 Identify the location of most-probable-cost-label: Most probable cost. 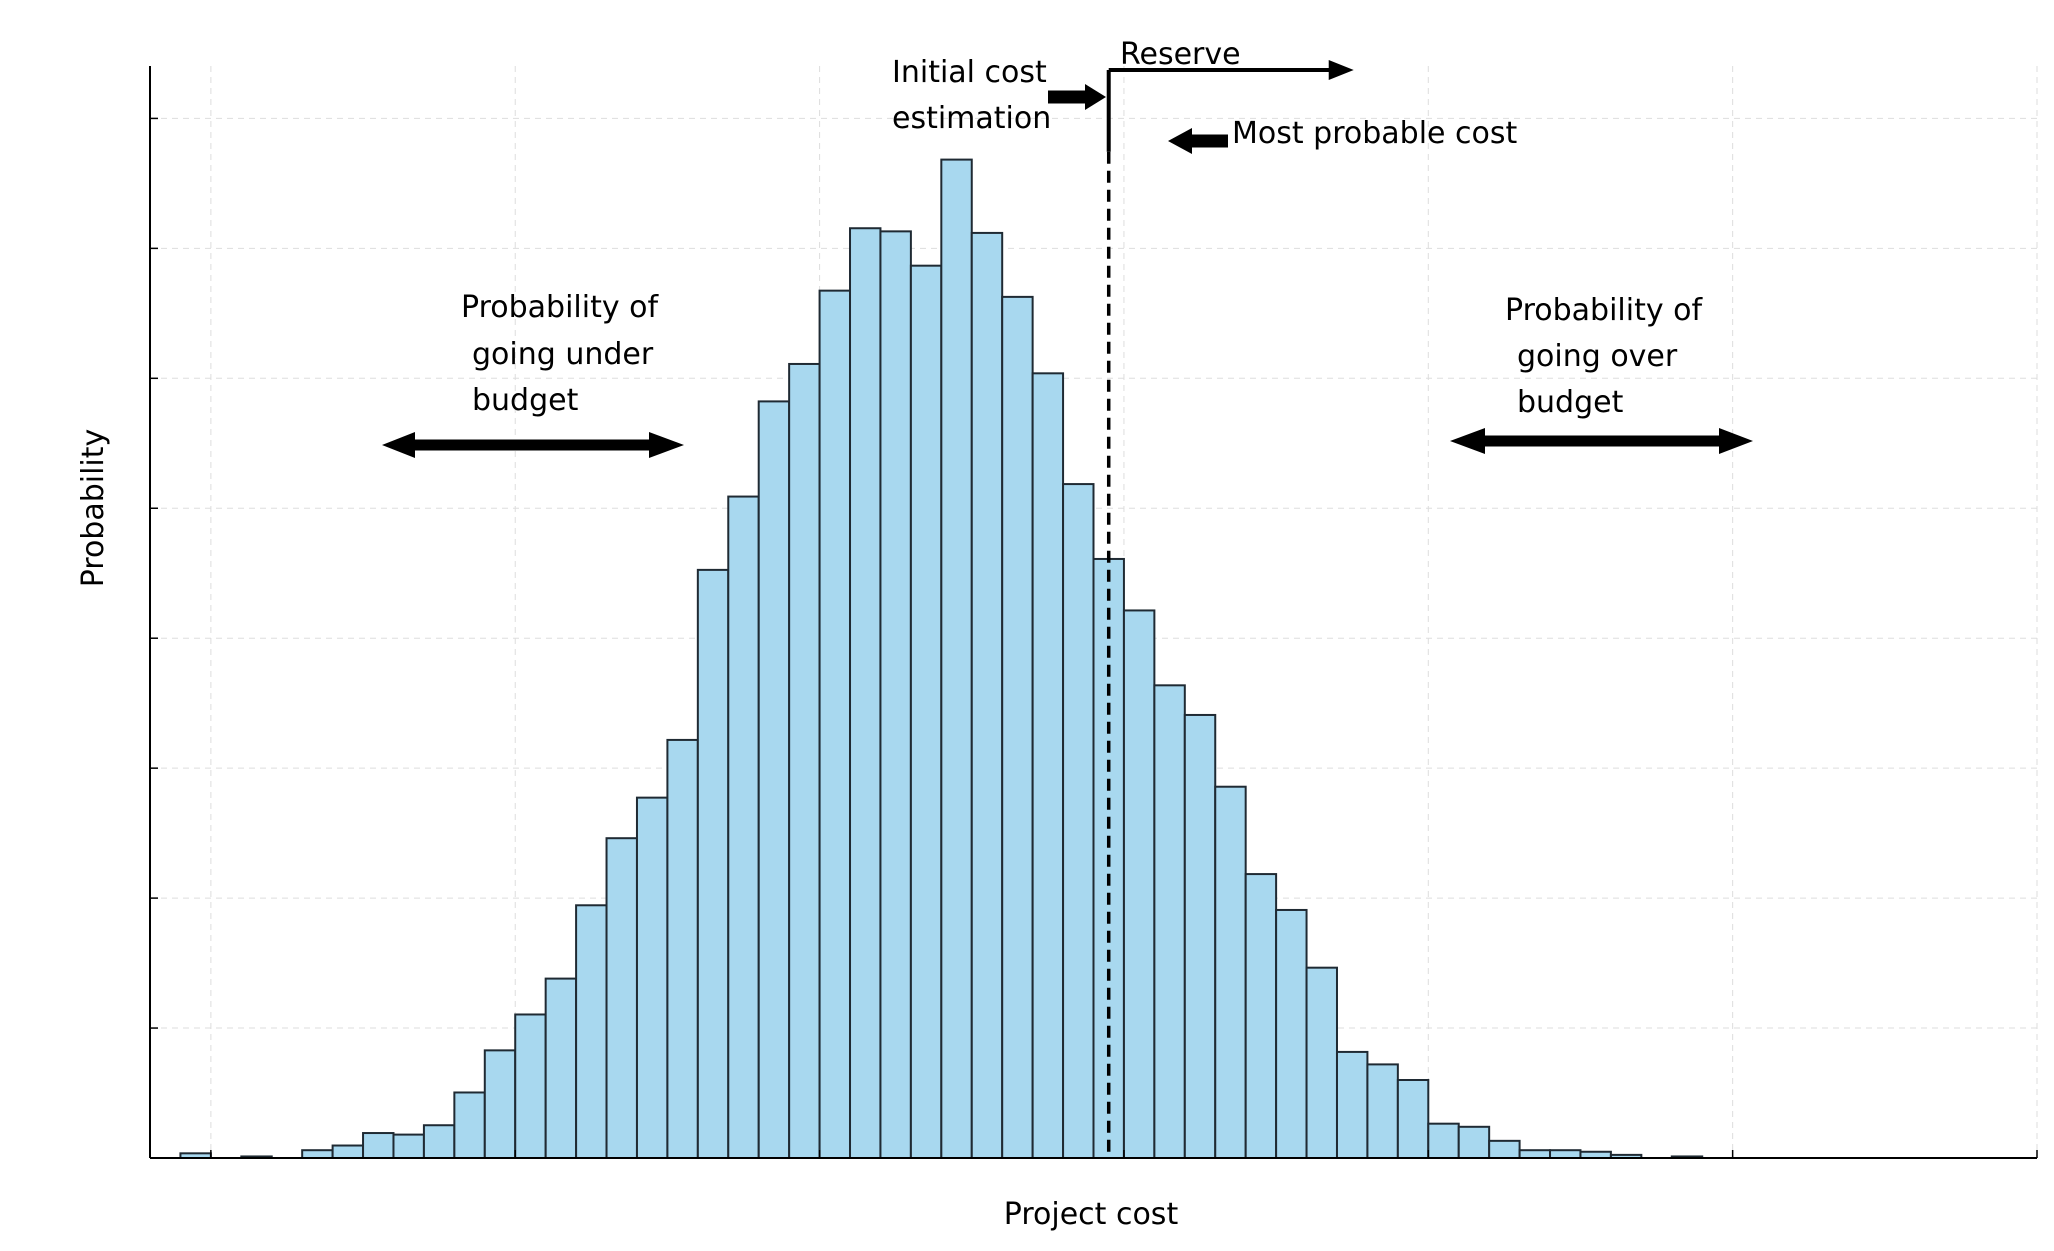
(1375, 133).